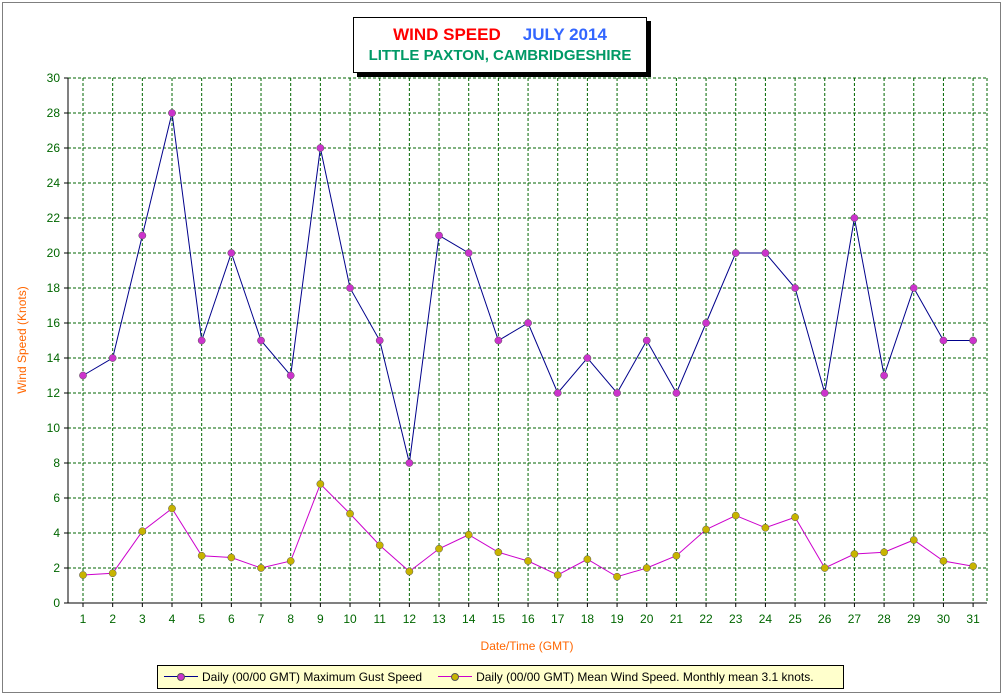  Describe the element at coordinates (54, 323) in the screenshot. I see `y-tick-label: 16` at that location.